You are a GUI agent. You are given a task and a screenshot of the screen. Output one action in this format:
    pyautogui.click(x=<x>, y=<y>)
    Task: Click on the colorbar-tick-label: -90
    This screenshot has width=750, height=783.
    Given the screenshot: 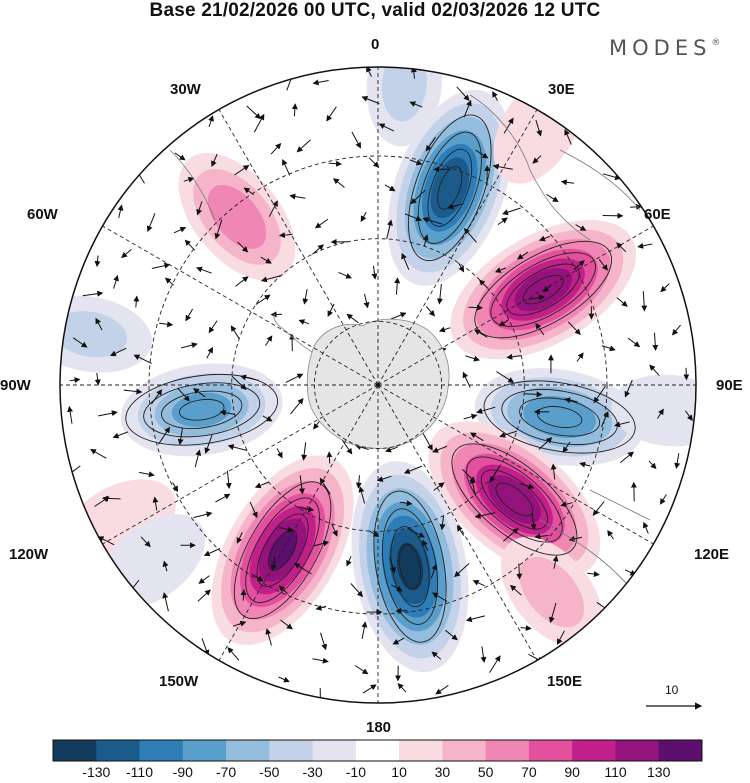 What is the action you would take?
    pyautogui.click(x=182, y=772)
    